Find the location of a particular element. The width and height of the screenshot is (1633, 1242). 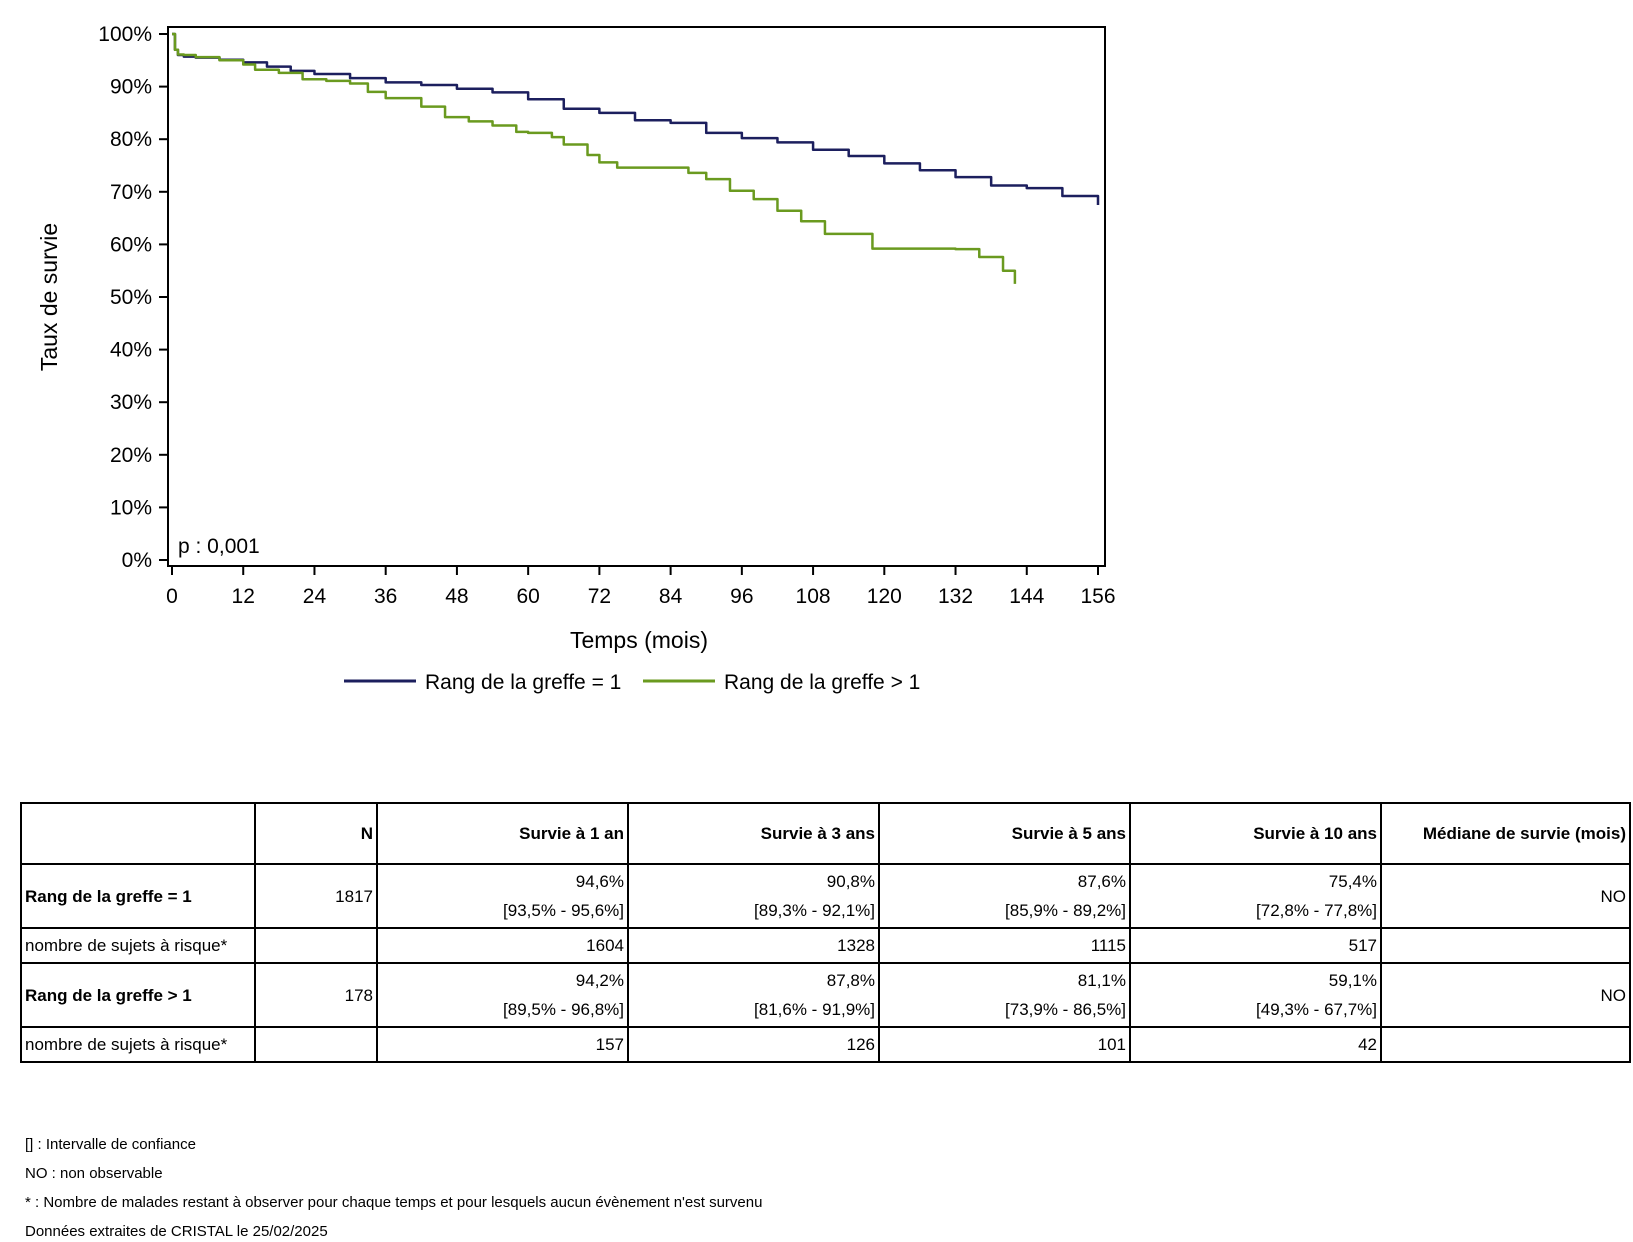

y-axis: 0% 10% 20% 30% 40% 50% 60% 70% 80% 90% 100% is located at coordinates (133, 297).